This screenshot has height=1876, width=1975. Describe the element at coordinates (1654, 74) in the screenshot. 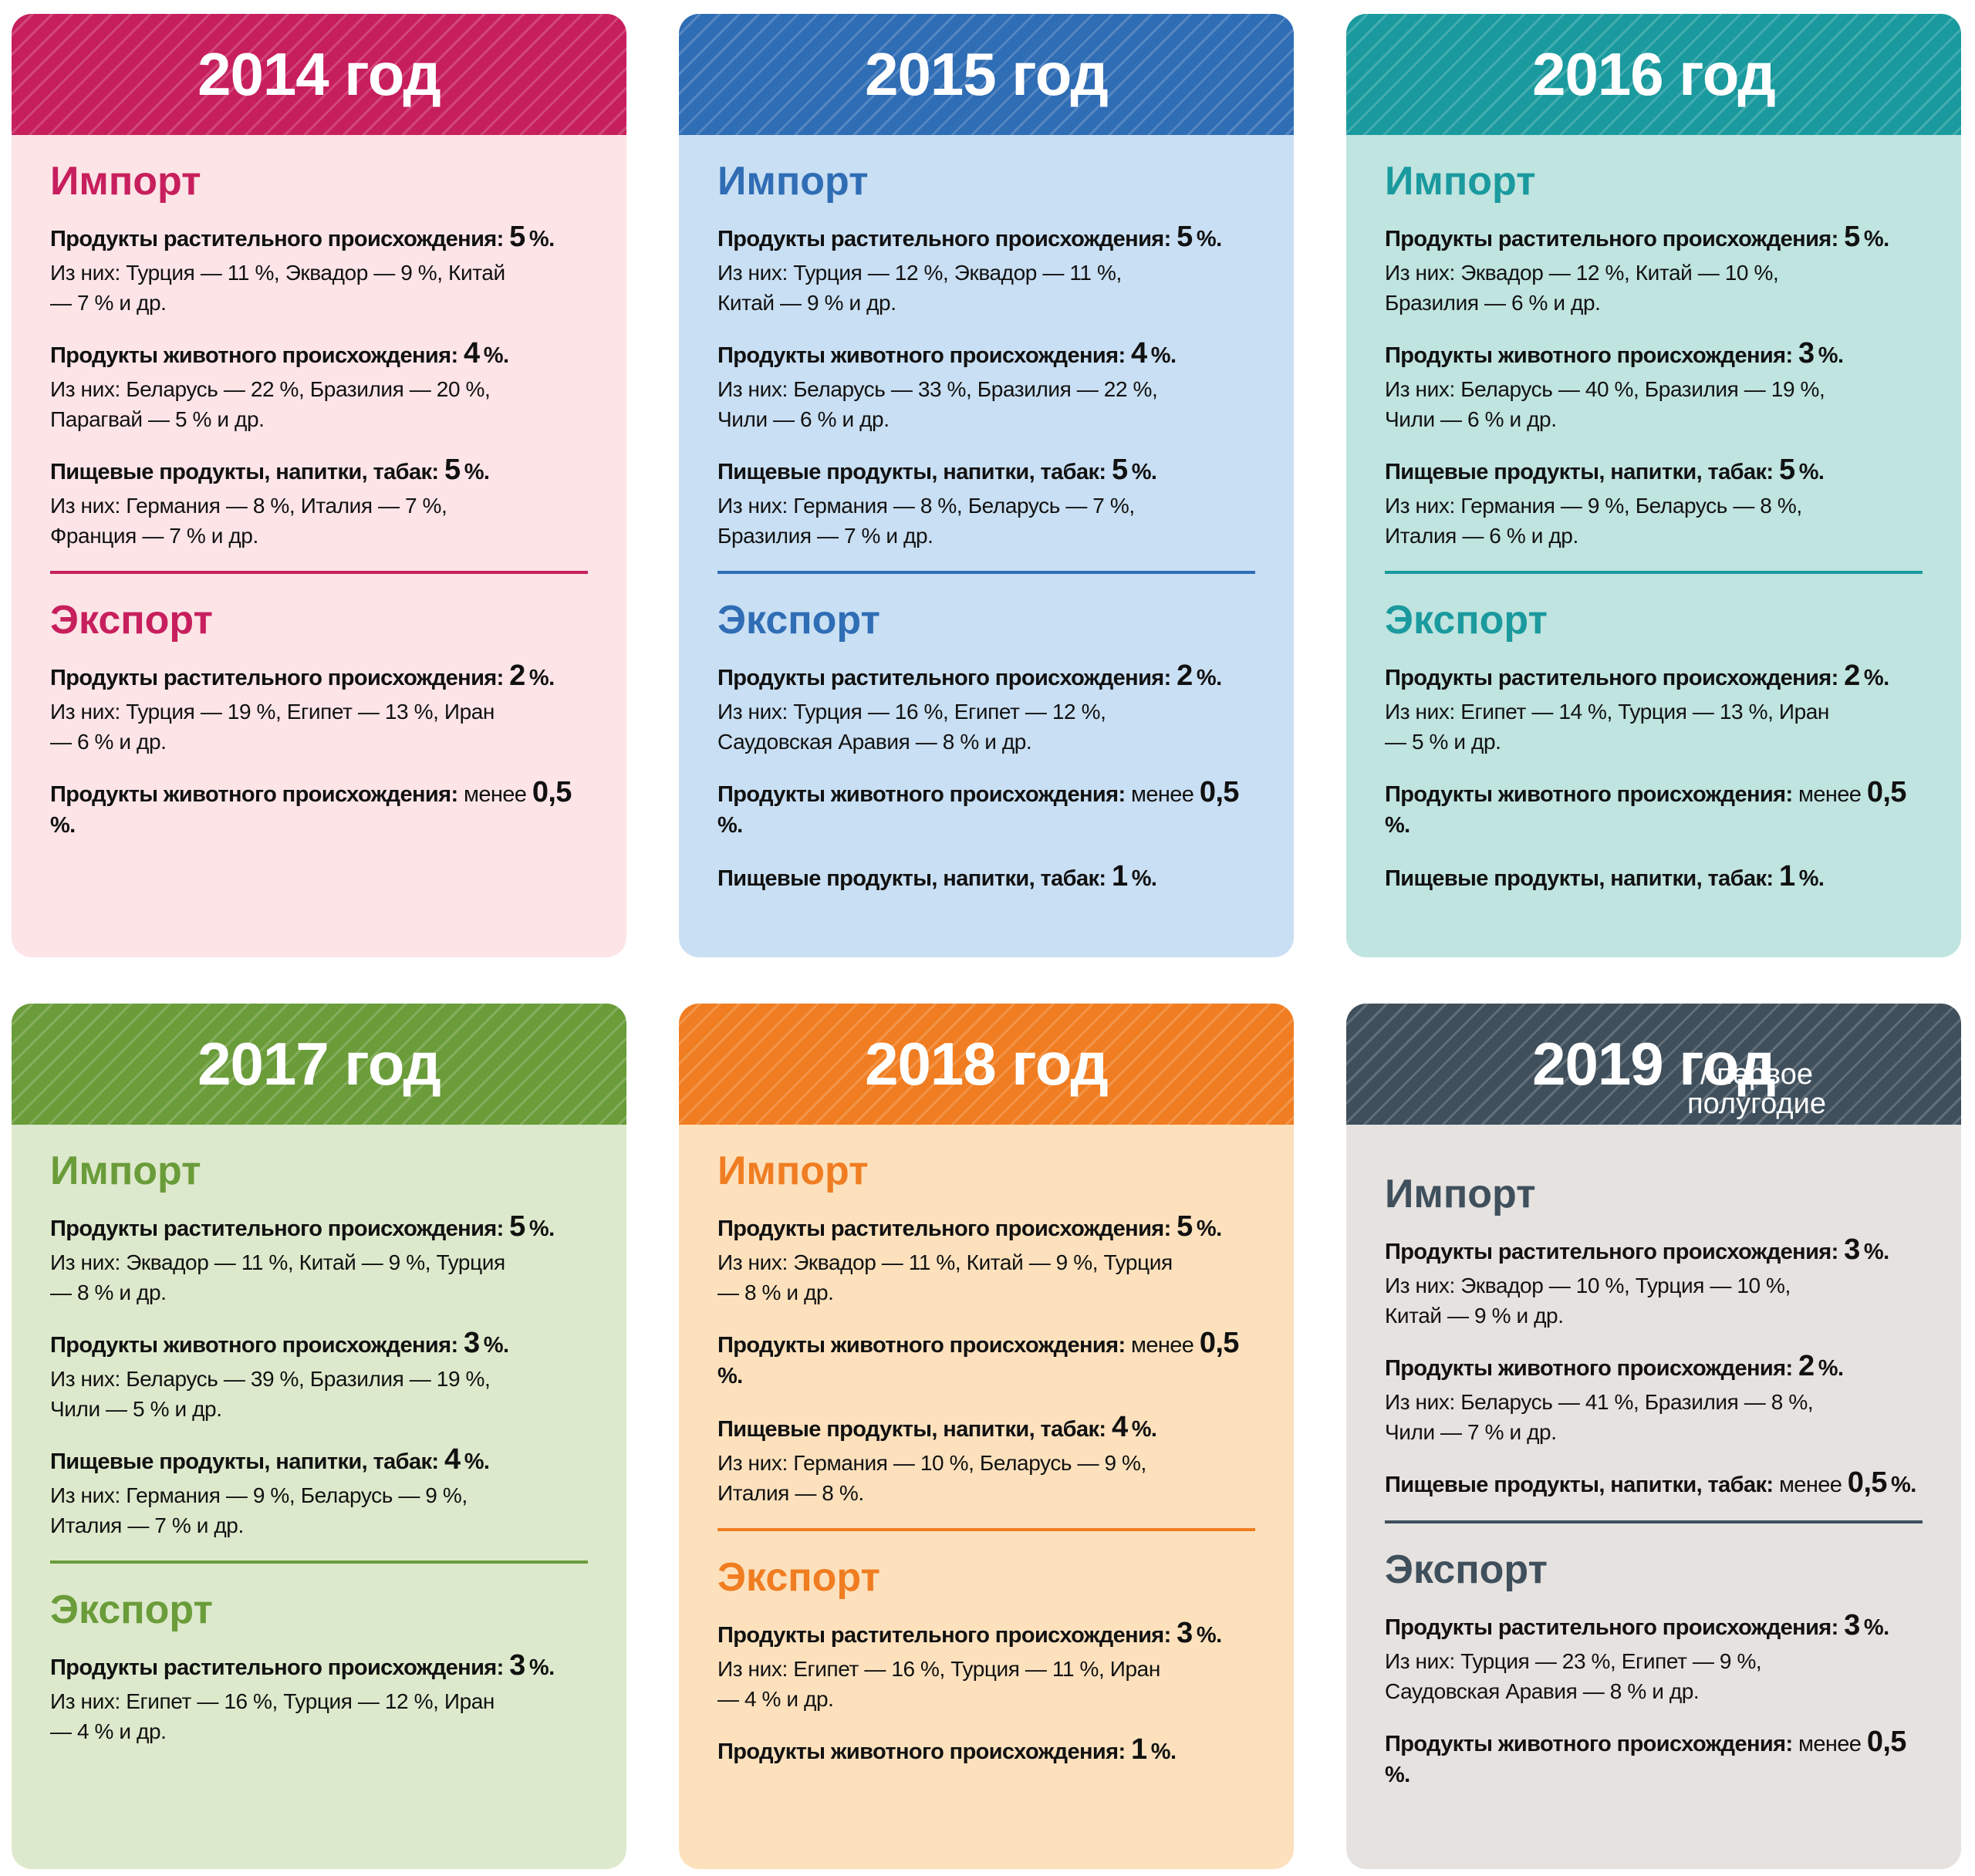

I see `card-title: 2016 год` at that location.